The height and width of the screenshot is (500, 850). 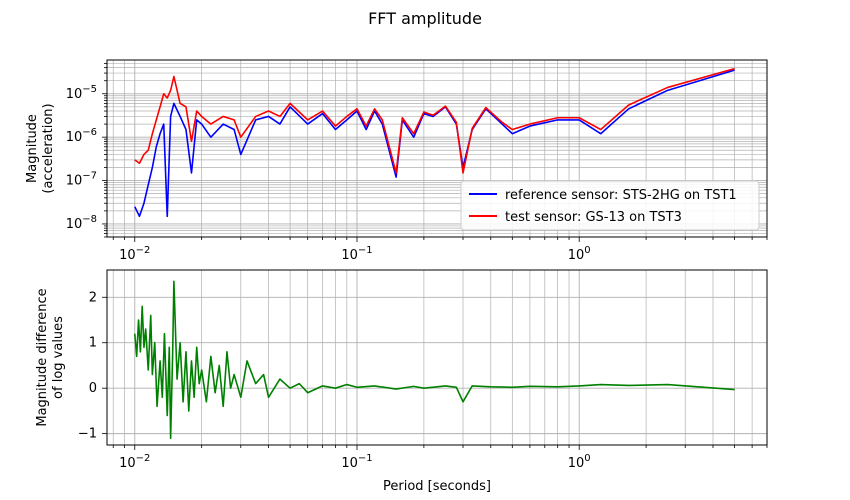 What do you see at coordinates (93, 297) in the screenshot?
I see `y-tick-label: 2` at bounding box center [93, 297].